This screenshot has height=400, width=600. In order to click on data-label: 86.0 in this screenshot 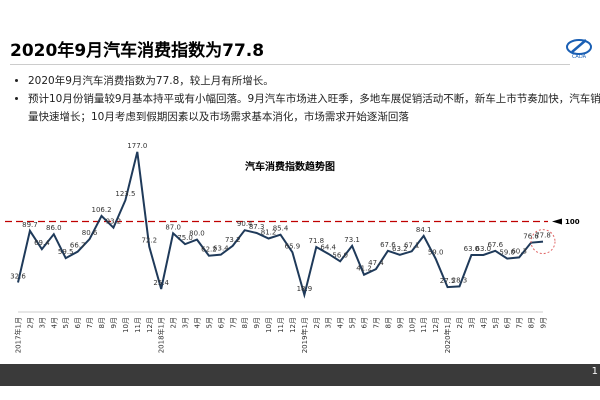, I will do `click(54, 228)`.